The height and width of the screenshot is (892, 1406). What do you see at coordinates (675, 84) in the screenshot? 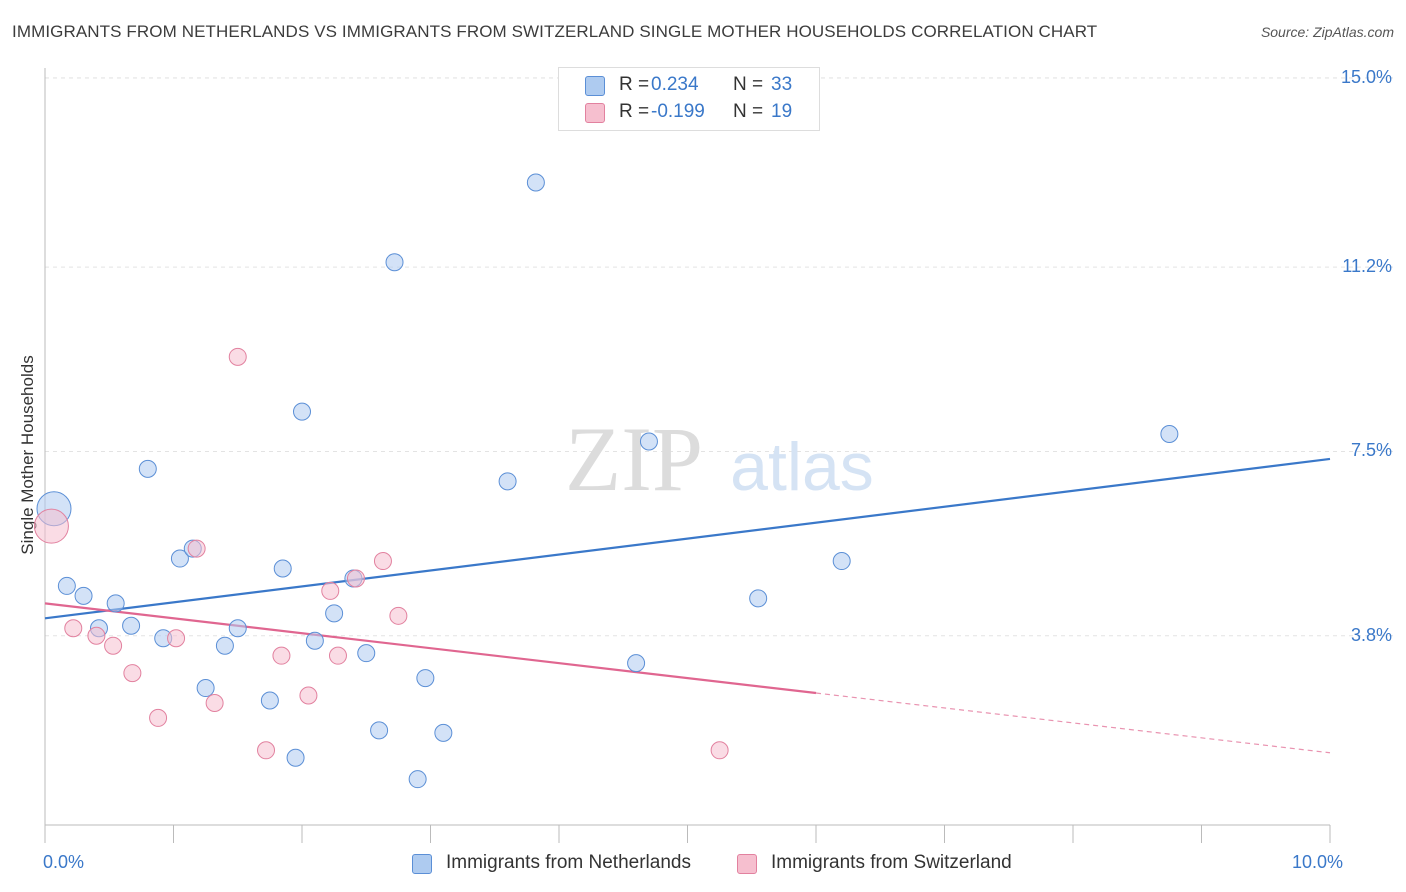
I see `legend-r-value: 0.234` at bounding box center [675, 84].